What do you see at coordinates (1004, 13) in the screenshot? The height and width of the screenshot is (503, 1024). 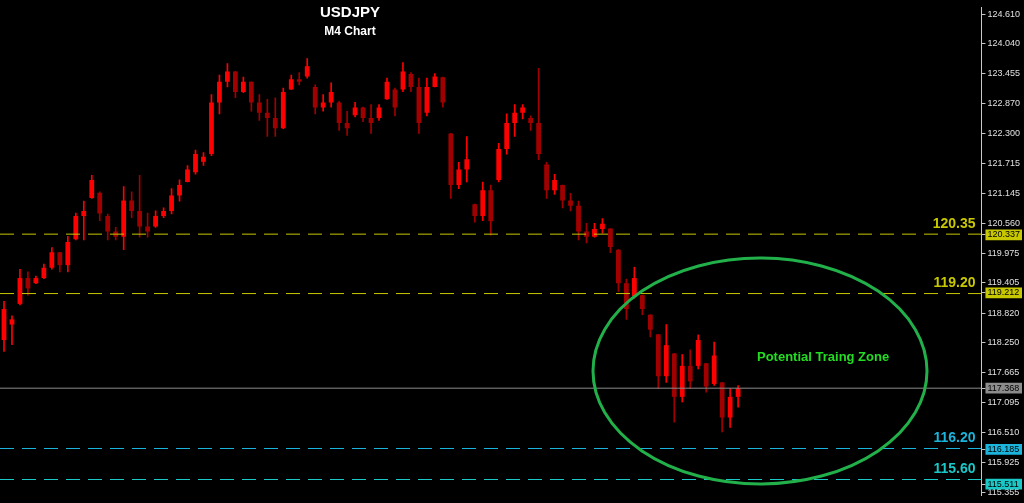 I see `y-tick-label: 124.610` at bounding box center [1004, 13].